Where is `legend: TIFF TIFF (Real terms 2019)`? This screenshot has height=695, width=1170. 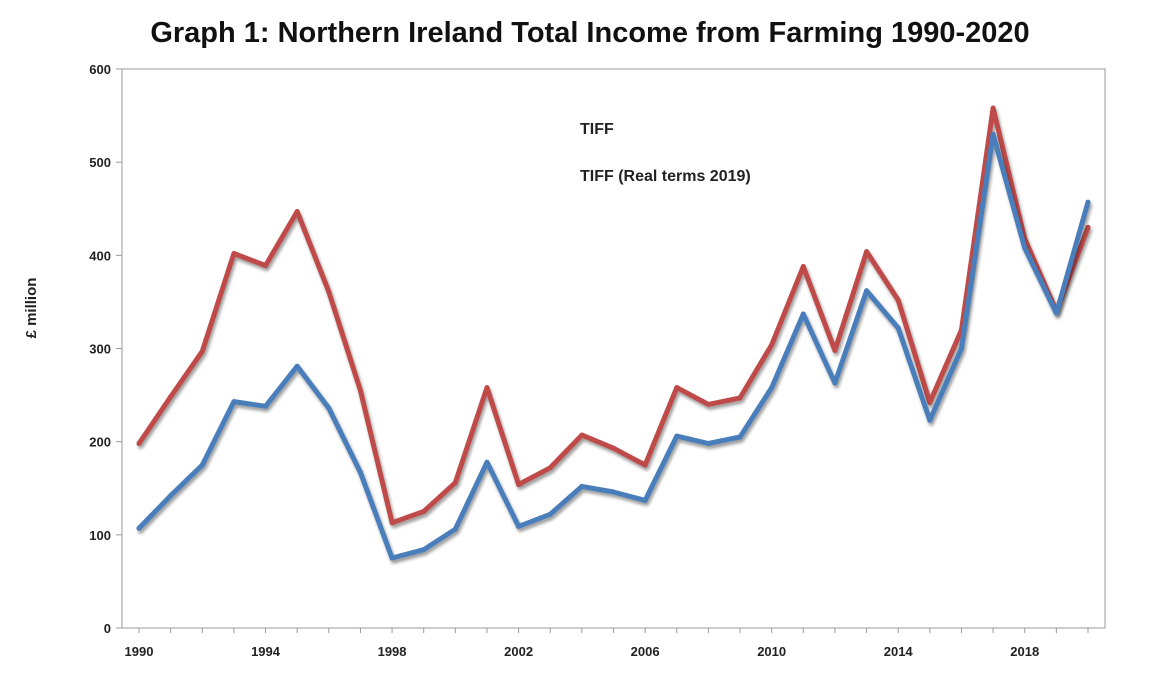 legend: TIFF TIFF (Real terms 2019) is located at coordinates (642, 153).